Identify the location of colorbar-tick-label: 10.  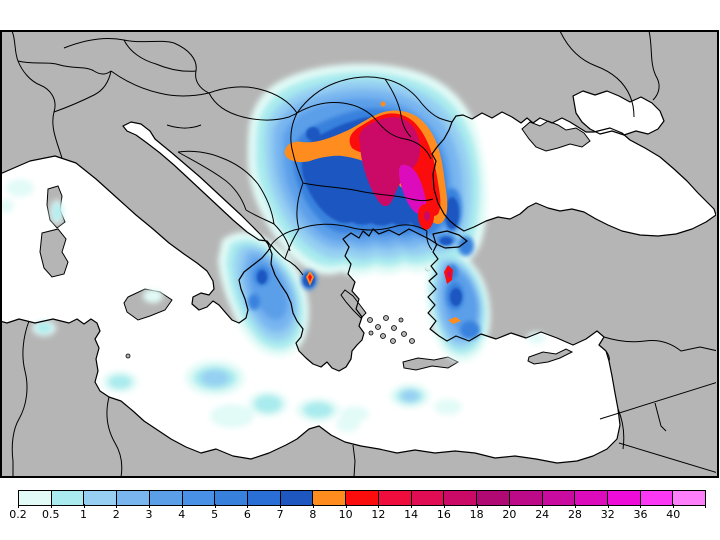
(345, 514).